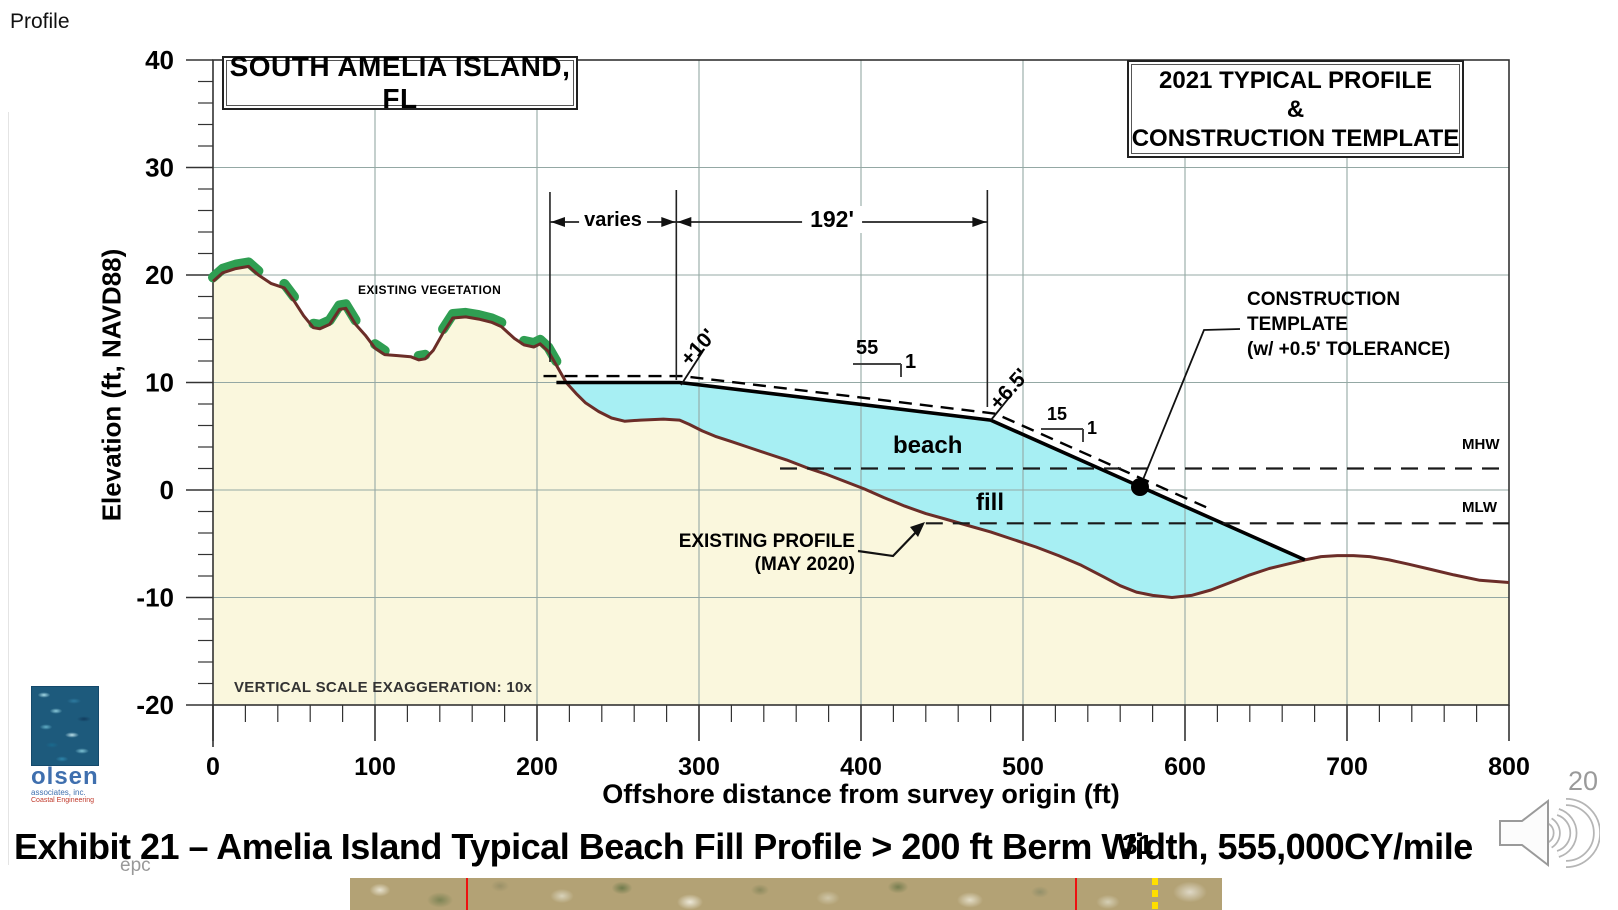  What do you see at coordinates (537, 767) in the screenshot?
I see `x-tick-label: 200` at bounding box center [537, 767].